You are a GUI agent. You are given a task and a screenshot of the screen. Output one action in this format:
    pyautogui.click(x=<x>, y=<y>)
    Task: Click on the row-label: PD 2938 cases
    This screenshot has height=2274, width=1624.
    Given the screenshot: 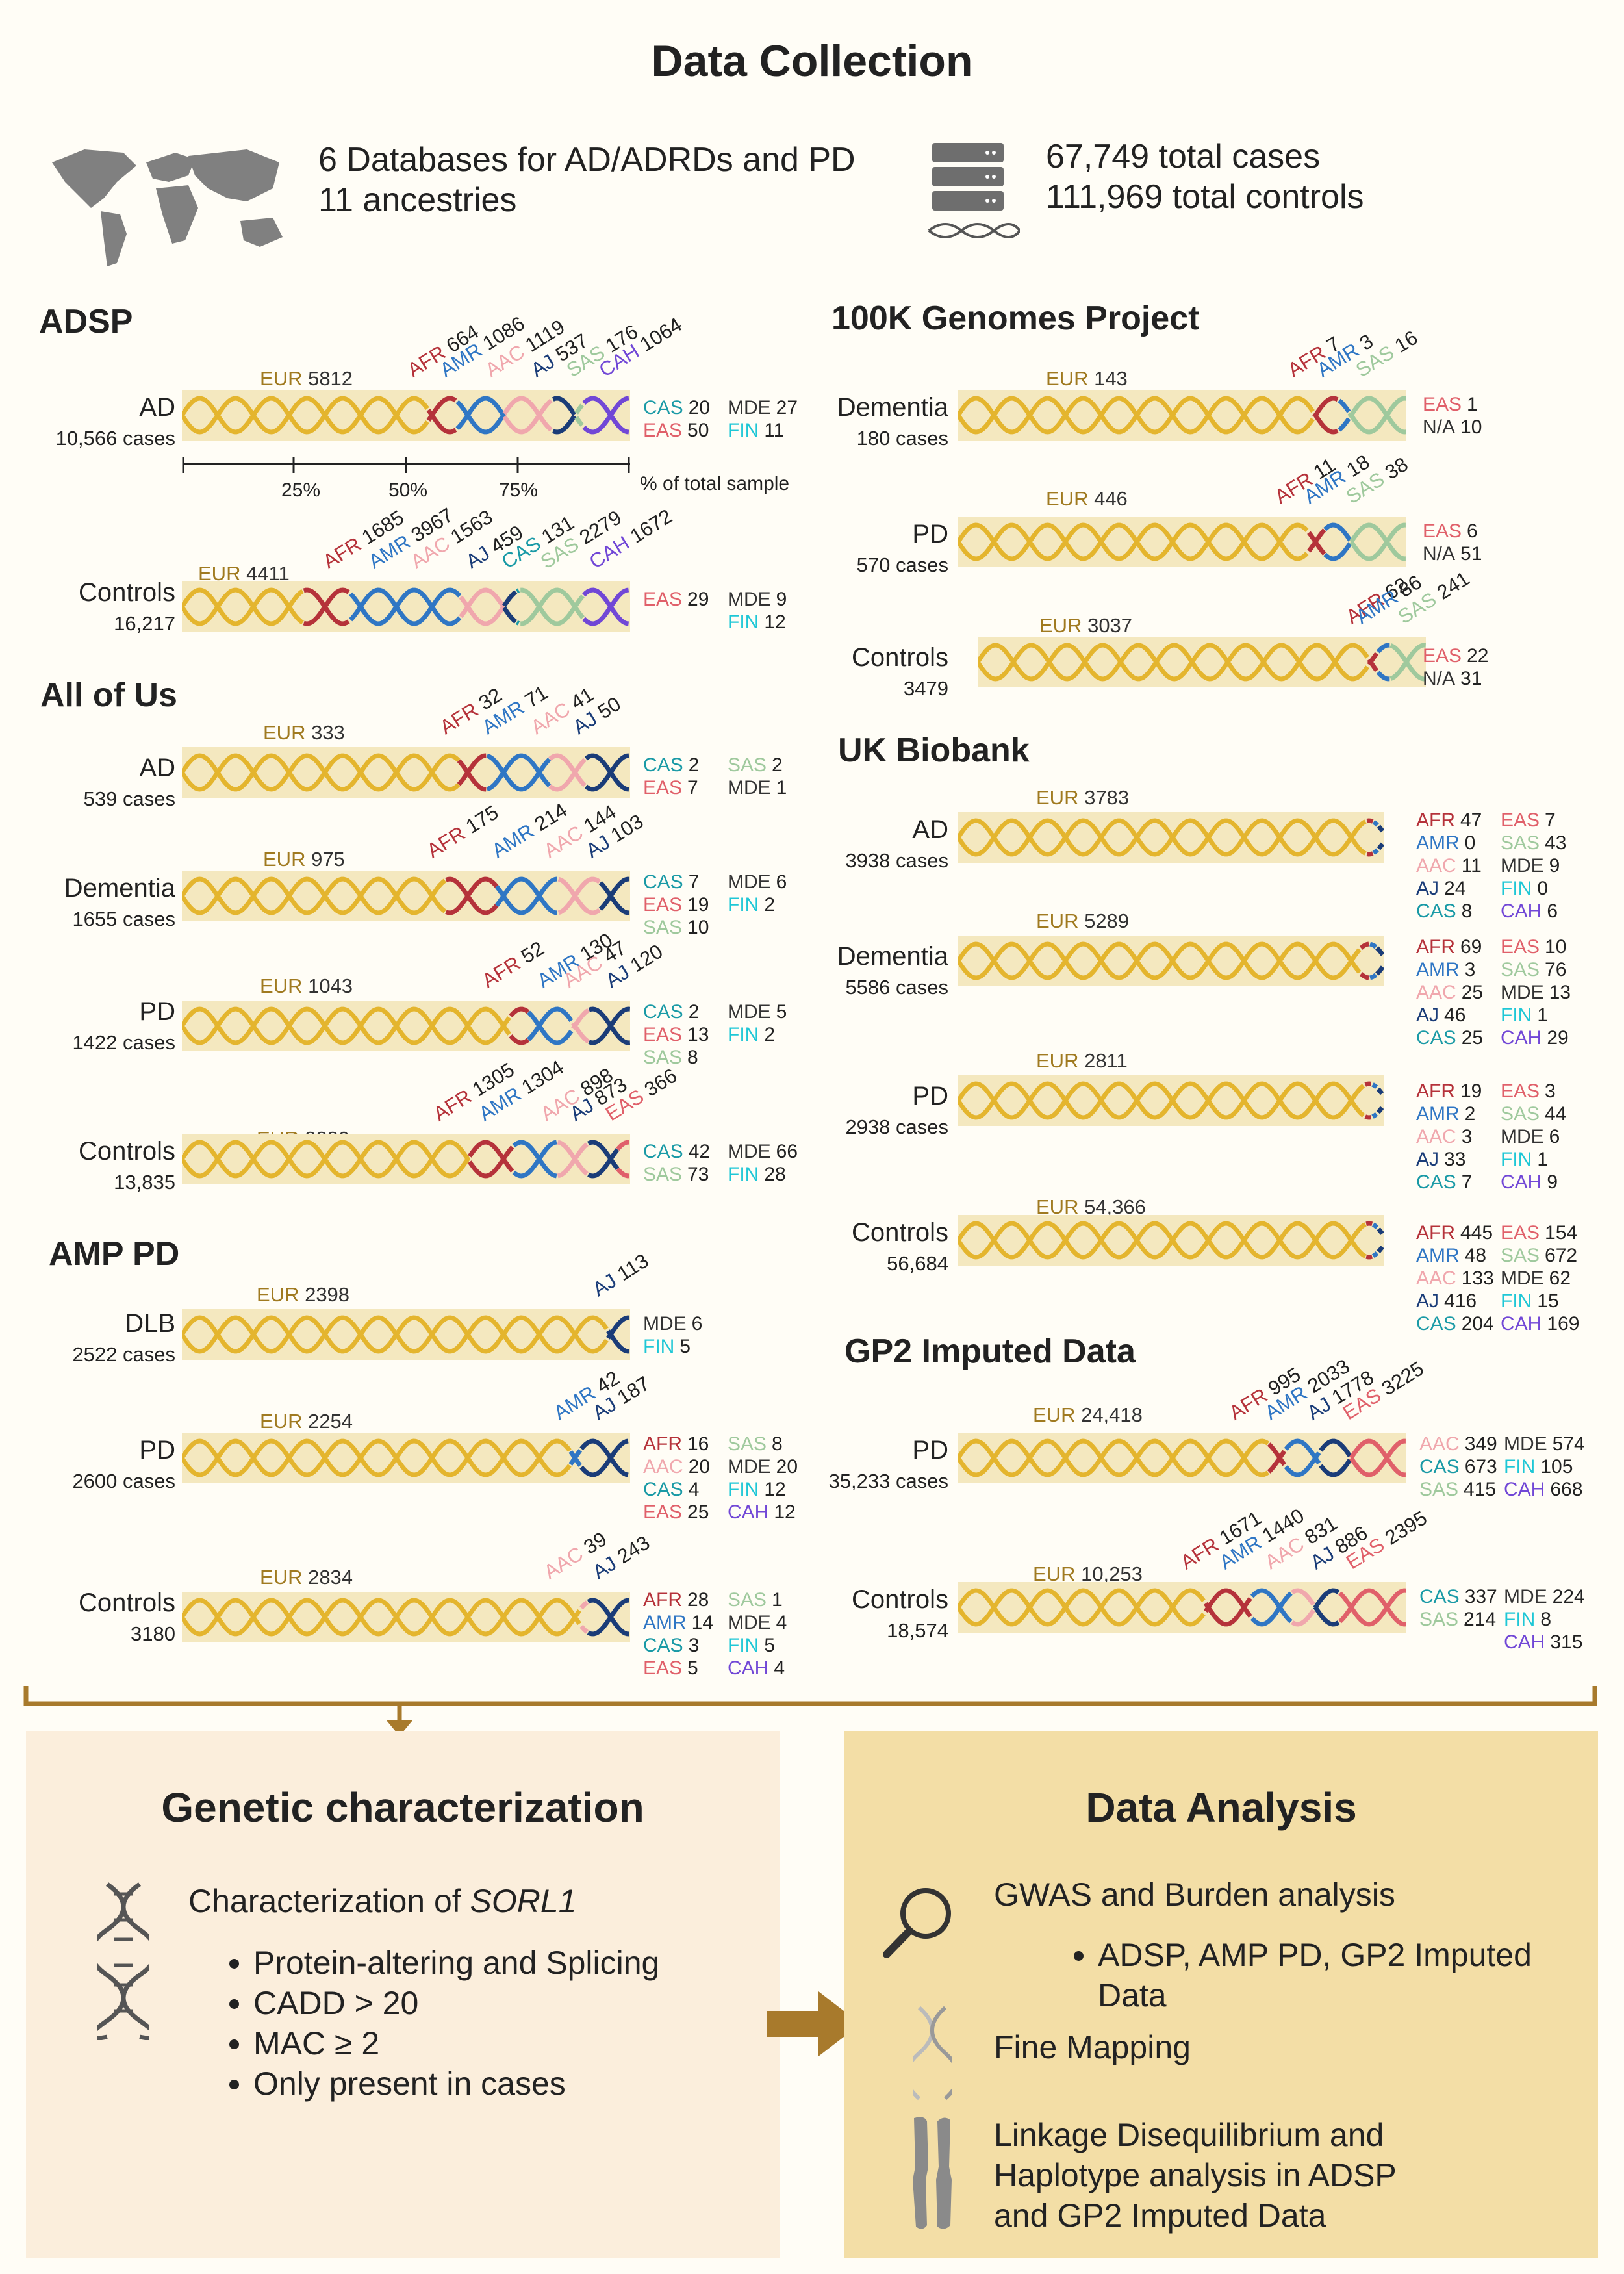 What is the action you would take?
    pyautogui.click(x=896, y=1110)
    